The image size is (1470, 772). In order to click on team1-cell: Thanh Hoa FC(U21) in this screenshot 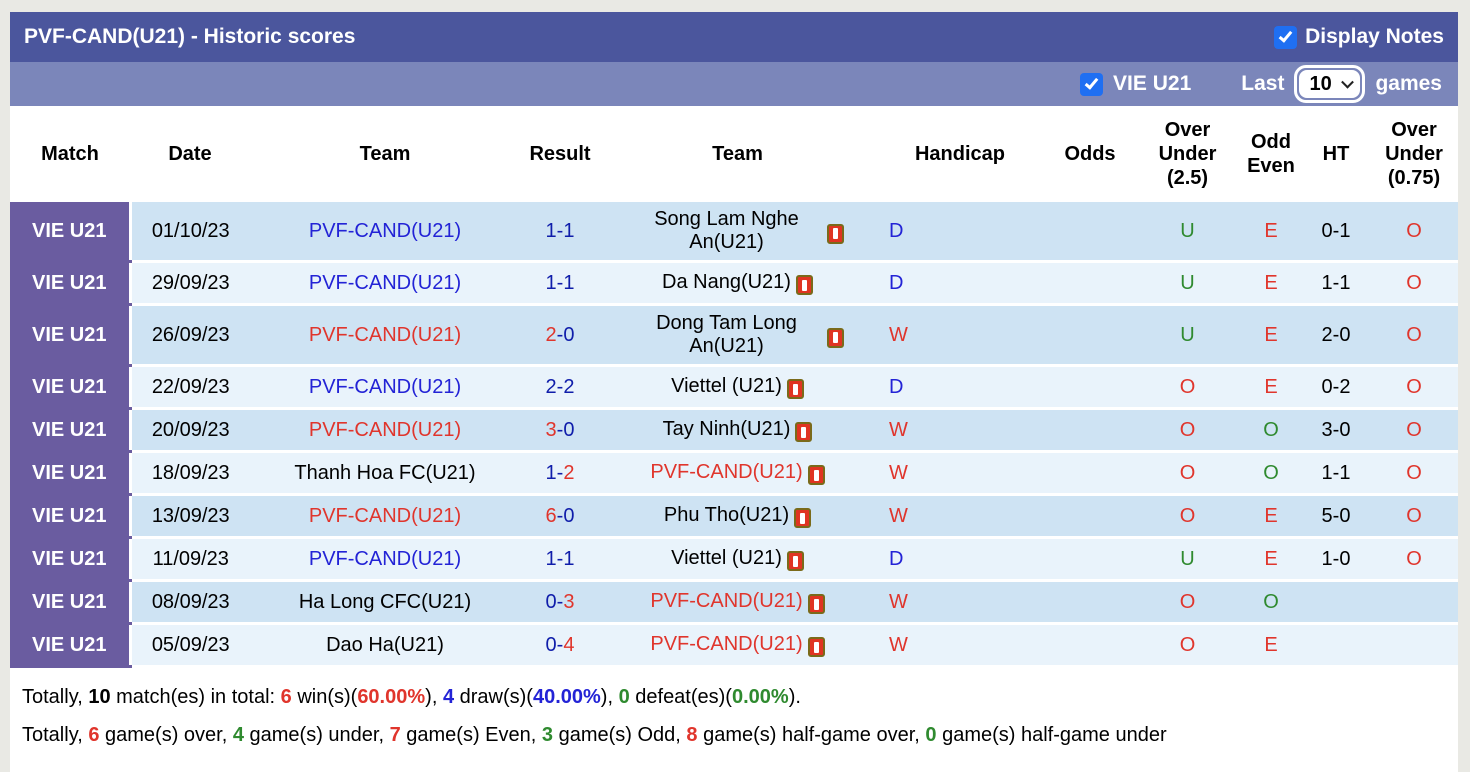, I will do `click(385, 473)`.